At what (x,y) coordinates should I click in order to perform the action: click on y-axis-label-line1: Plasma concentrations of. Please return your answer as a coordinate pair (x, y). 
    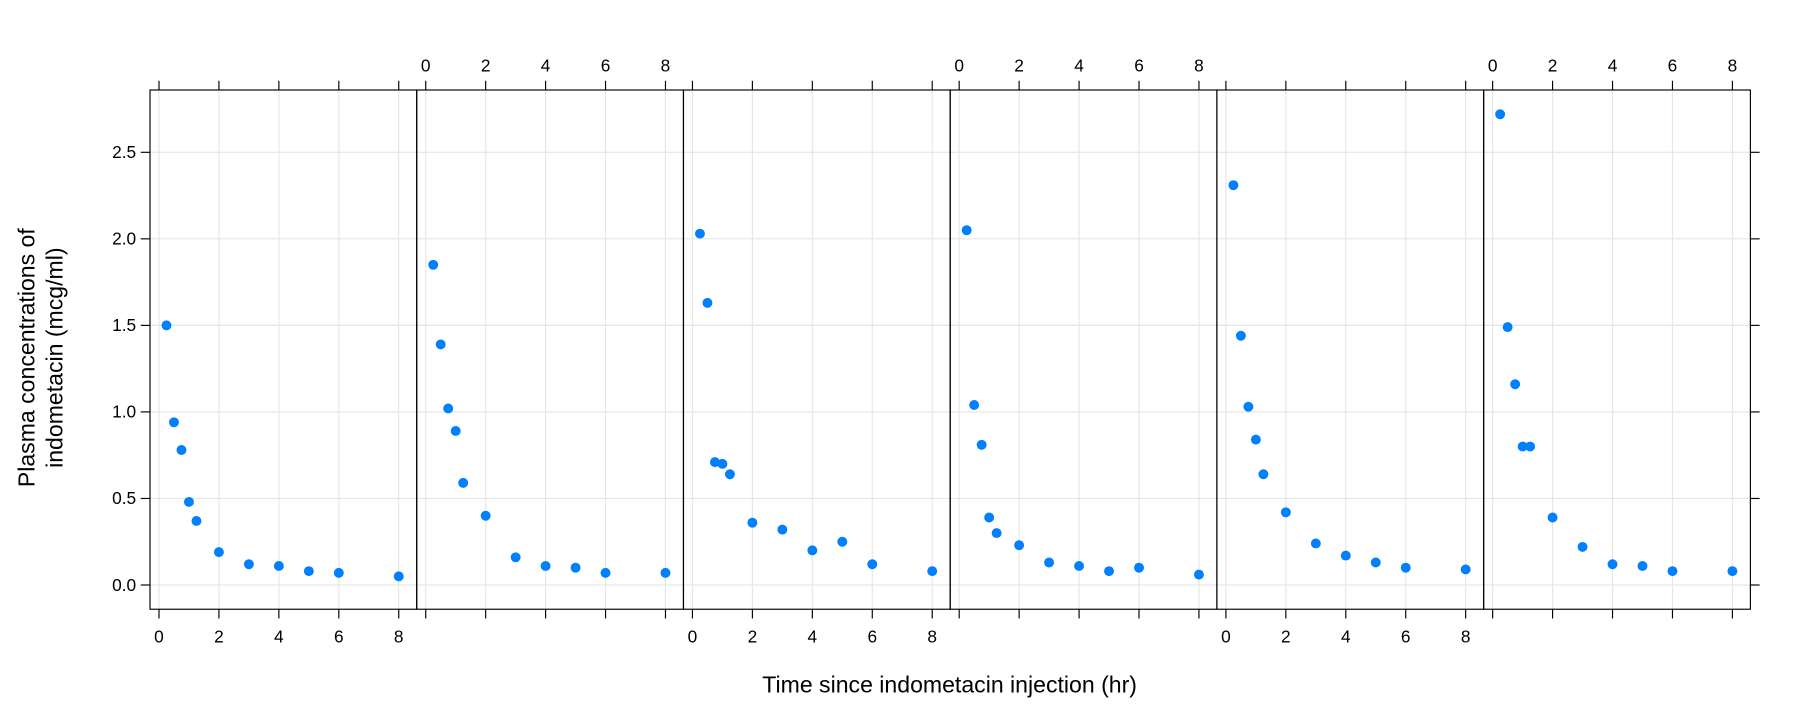
    Looking at the image, I should click on (27, 358).